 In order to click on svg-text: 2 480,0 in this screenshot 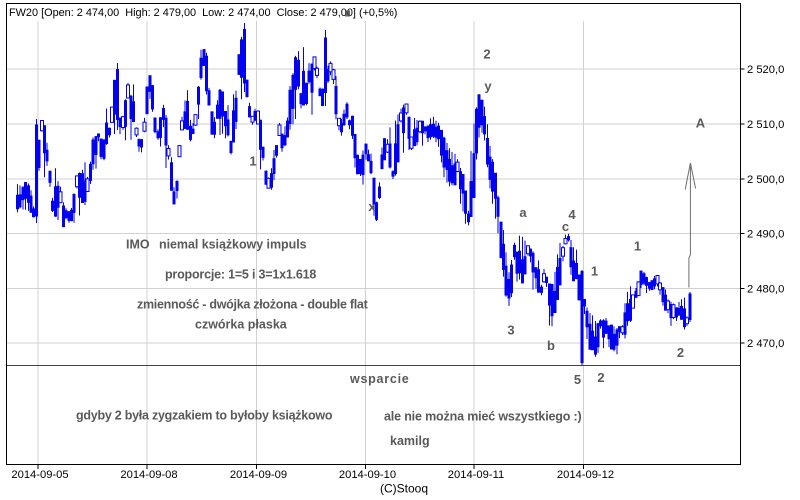, I will do `click(765, 290)`.